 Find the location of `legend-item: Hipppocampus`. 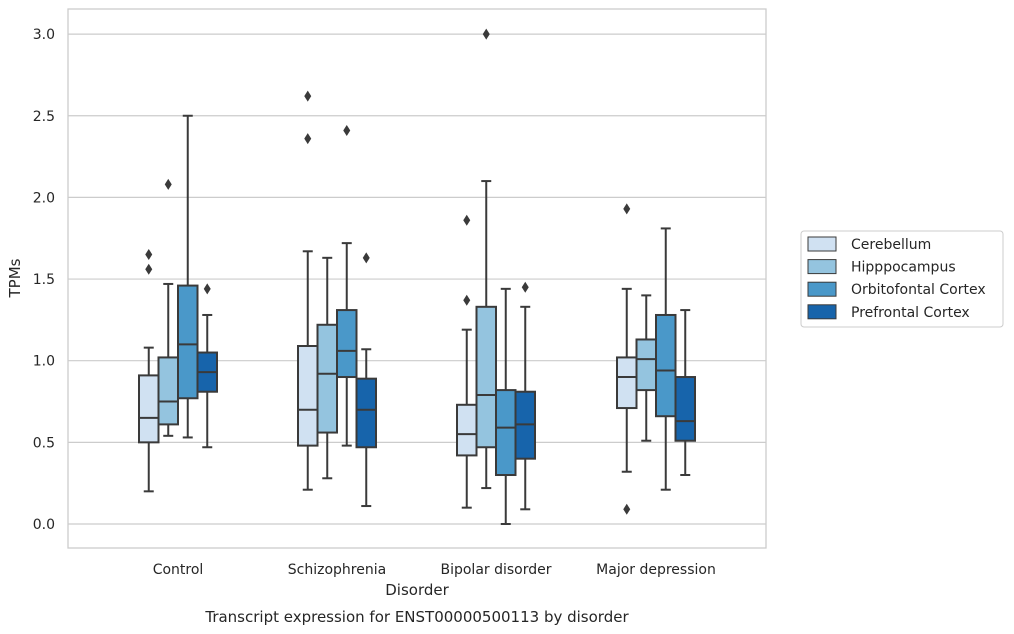

legend-item: Hipppocampus is located at coordinates (881, 267).